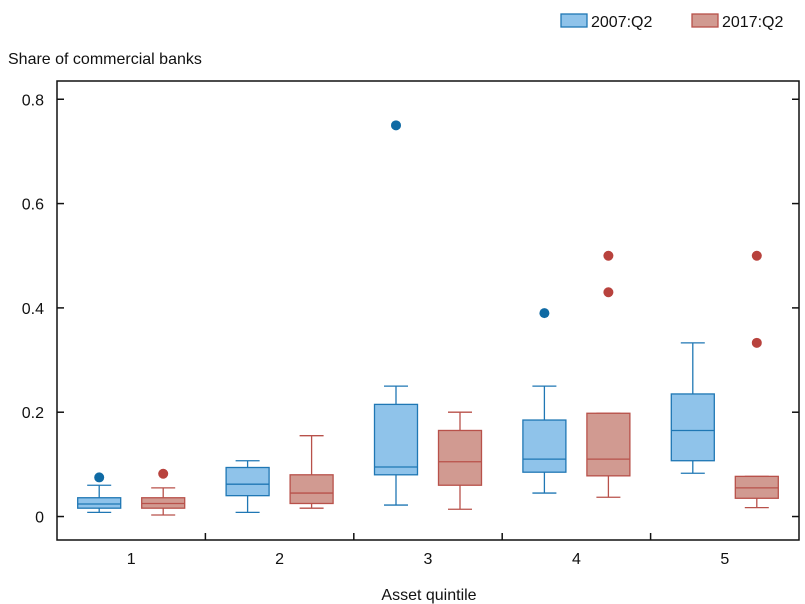 The image size is (805, 604). What do you see at coordinates (608, 374) in the screenshot?
I see `box-2017:Q2-4` at bounding box center [608, 374].